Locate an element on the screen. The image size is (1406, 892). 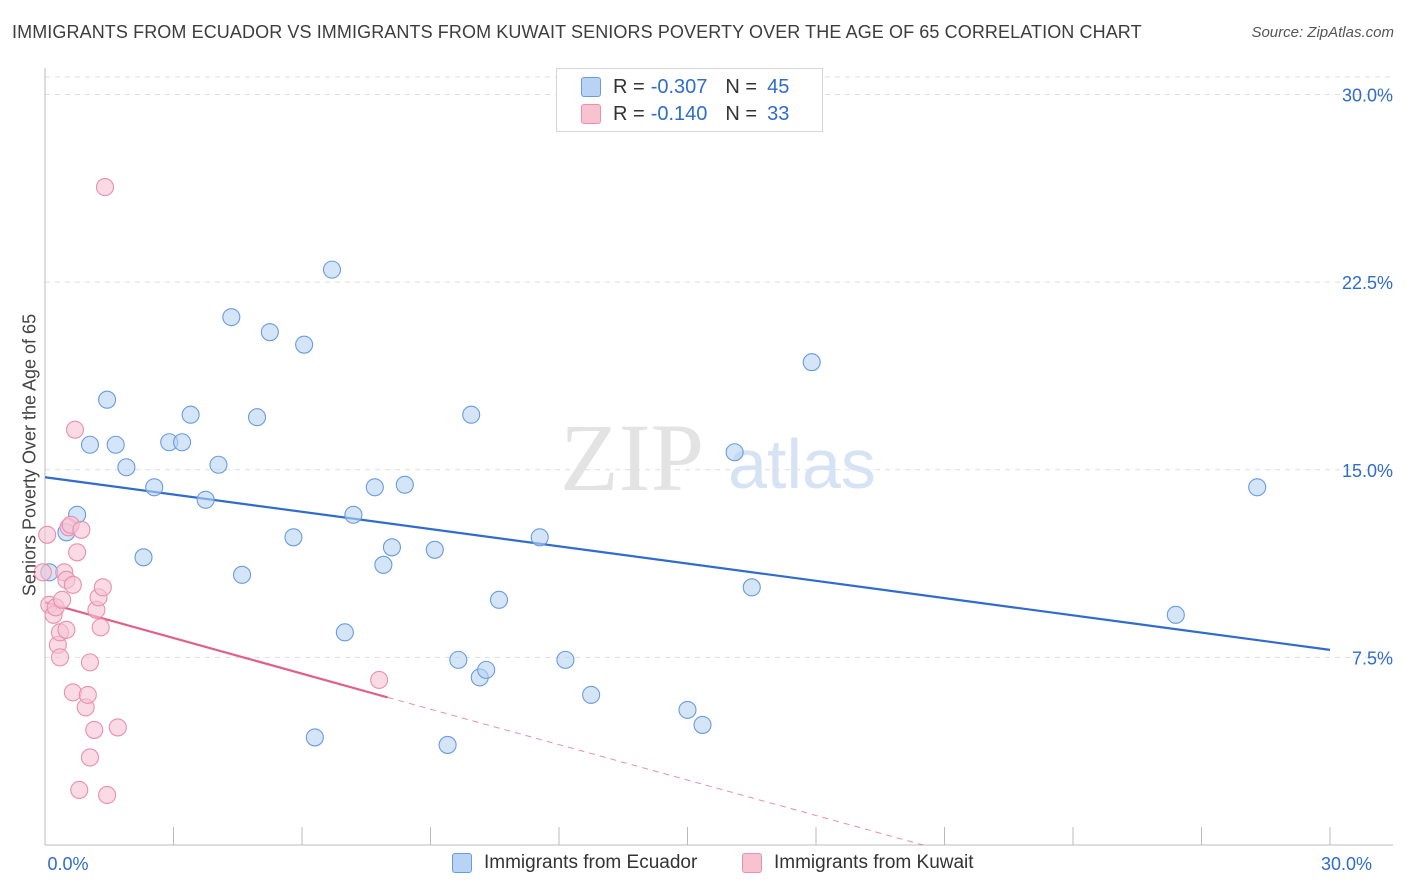
legend-row-kuwait: R = -0.140 N = 33 is located at coordinates (685, 114).